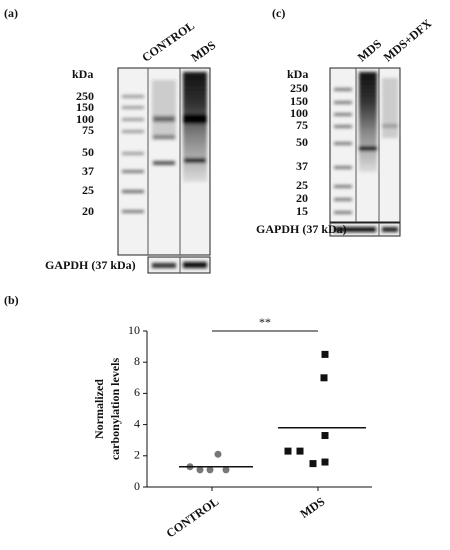 This screenshot has width=450, height=550. What do you see at coordinates (11, 300) in the screenshot?
I see `panel-label: (b)` at bounding box center [11, 300].